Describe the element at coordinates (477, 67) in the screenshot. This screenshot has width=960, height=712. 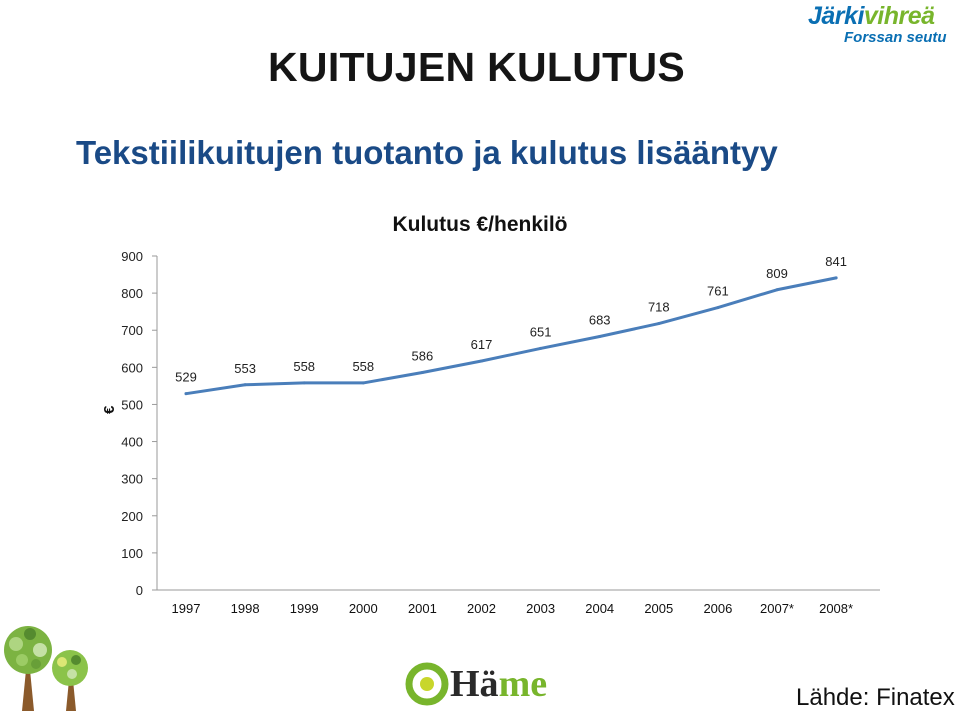
I see `page-title: KUITUJEN KULUTUS` at that location.